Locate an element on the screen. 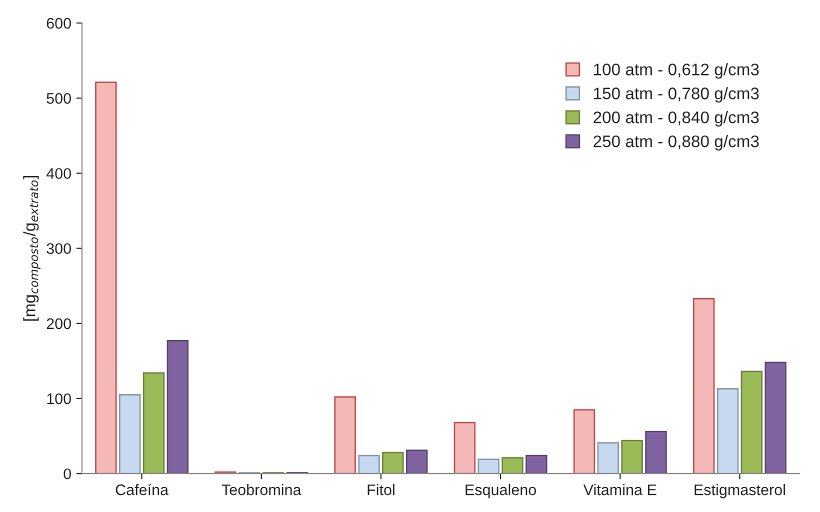  x-tick-label: Cafeína is located at coordinates (142, 490).